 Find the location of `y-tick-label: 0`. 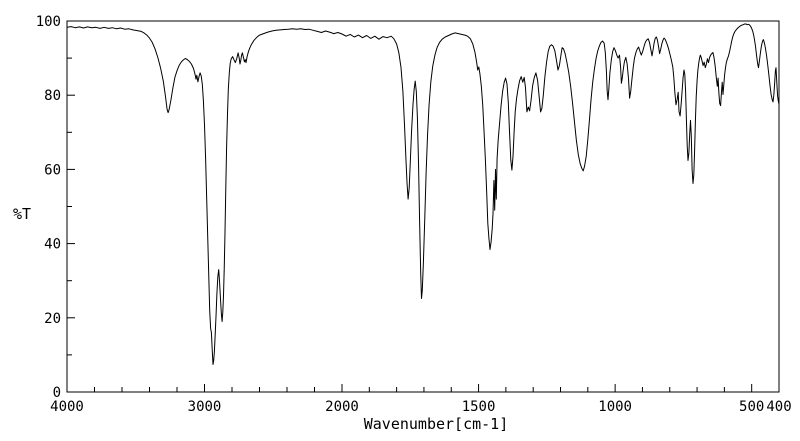

y-tick-label: 0 is located at coordinates (57, 393).